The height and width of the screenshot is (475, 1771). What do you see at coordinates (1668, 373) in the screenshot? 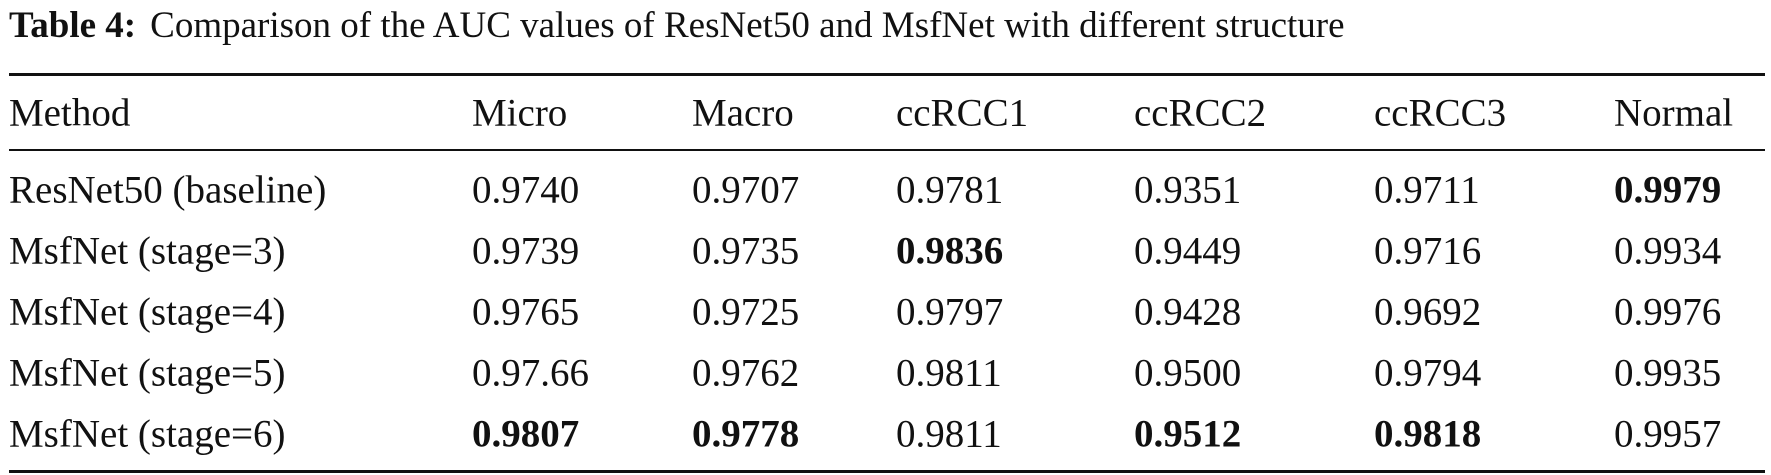
I see `table-cell: 0.9935` at bounding box center [1668, 373].